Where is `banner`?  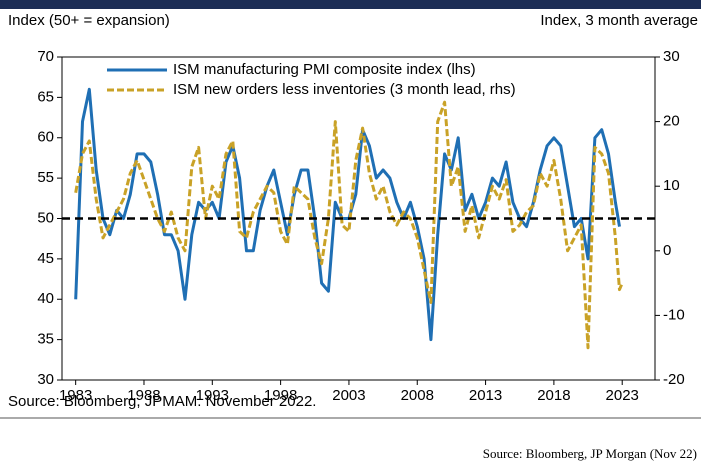 banner is located at coordinates (350, 4).